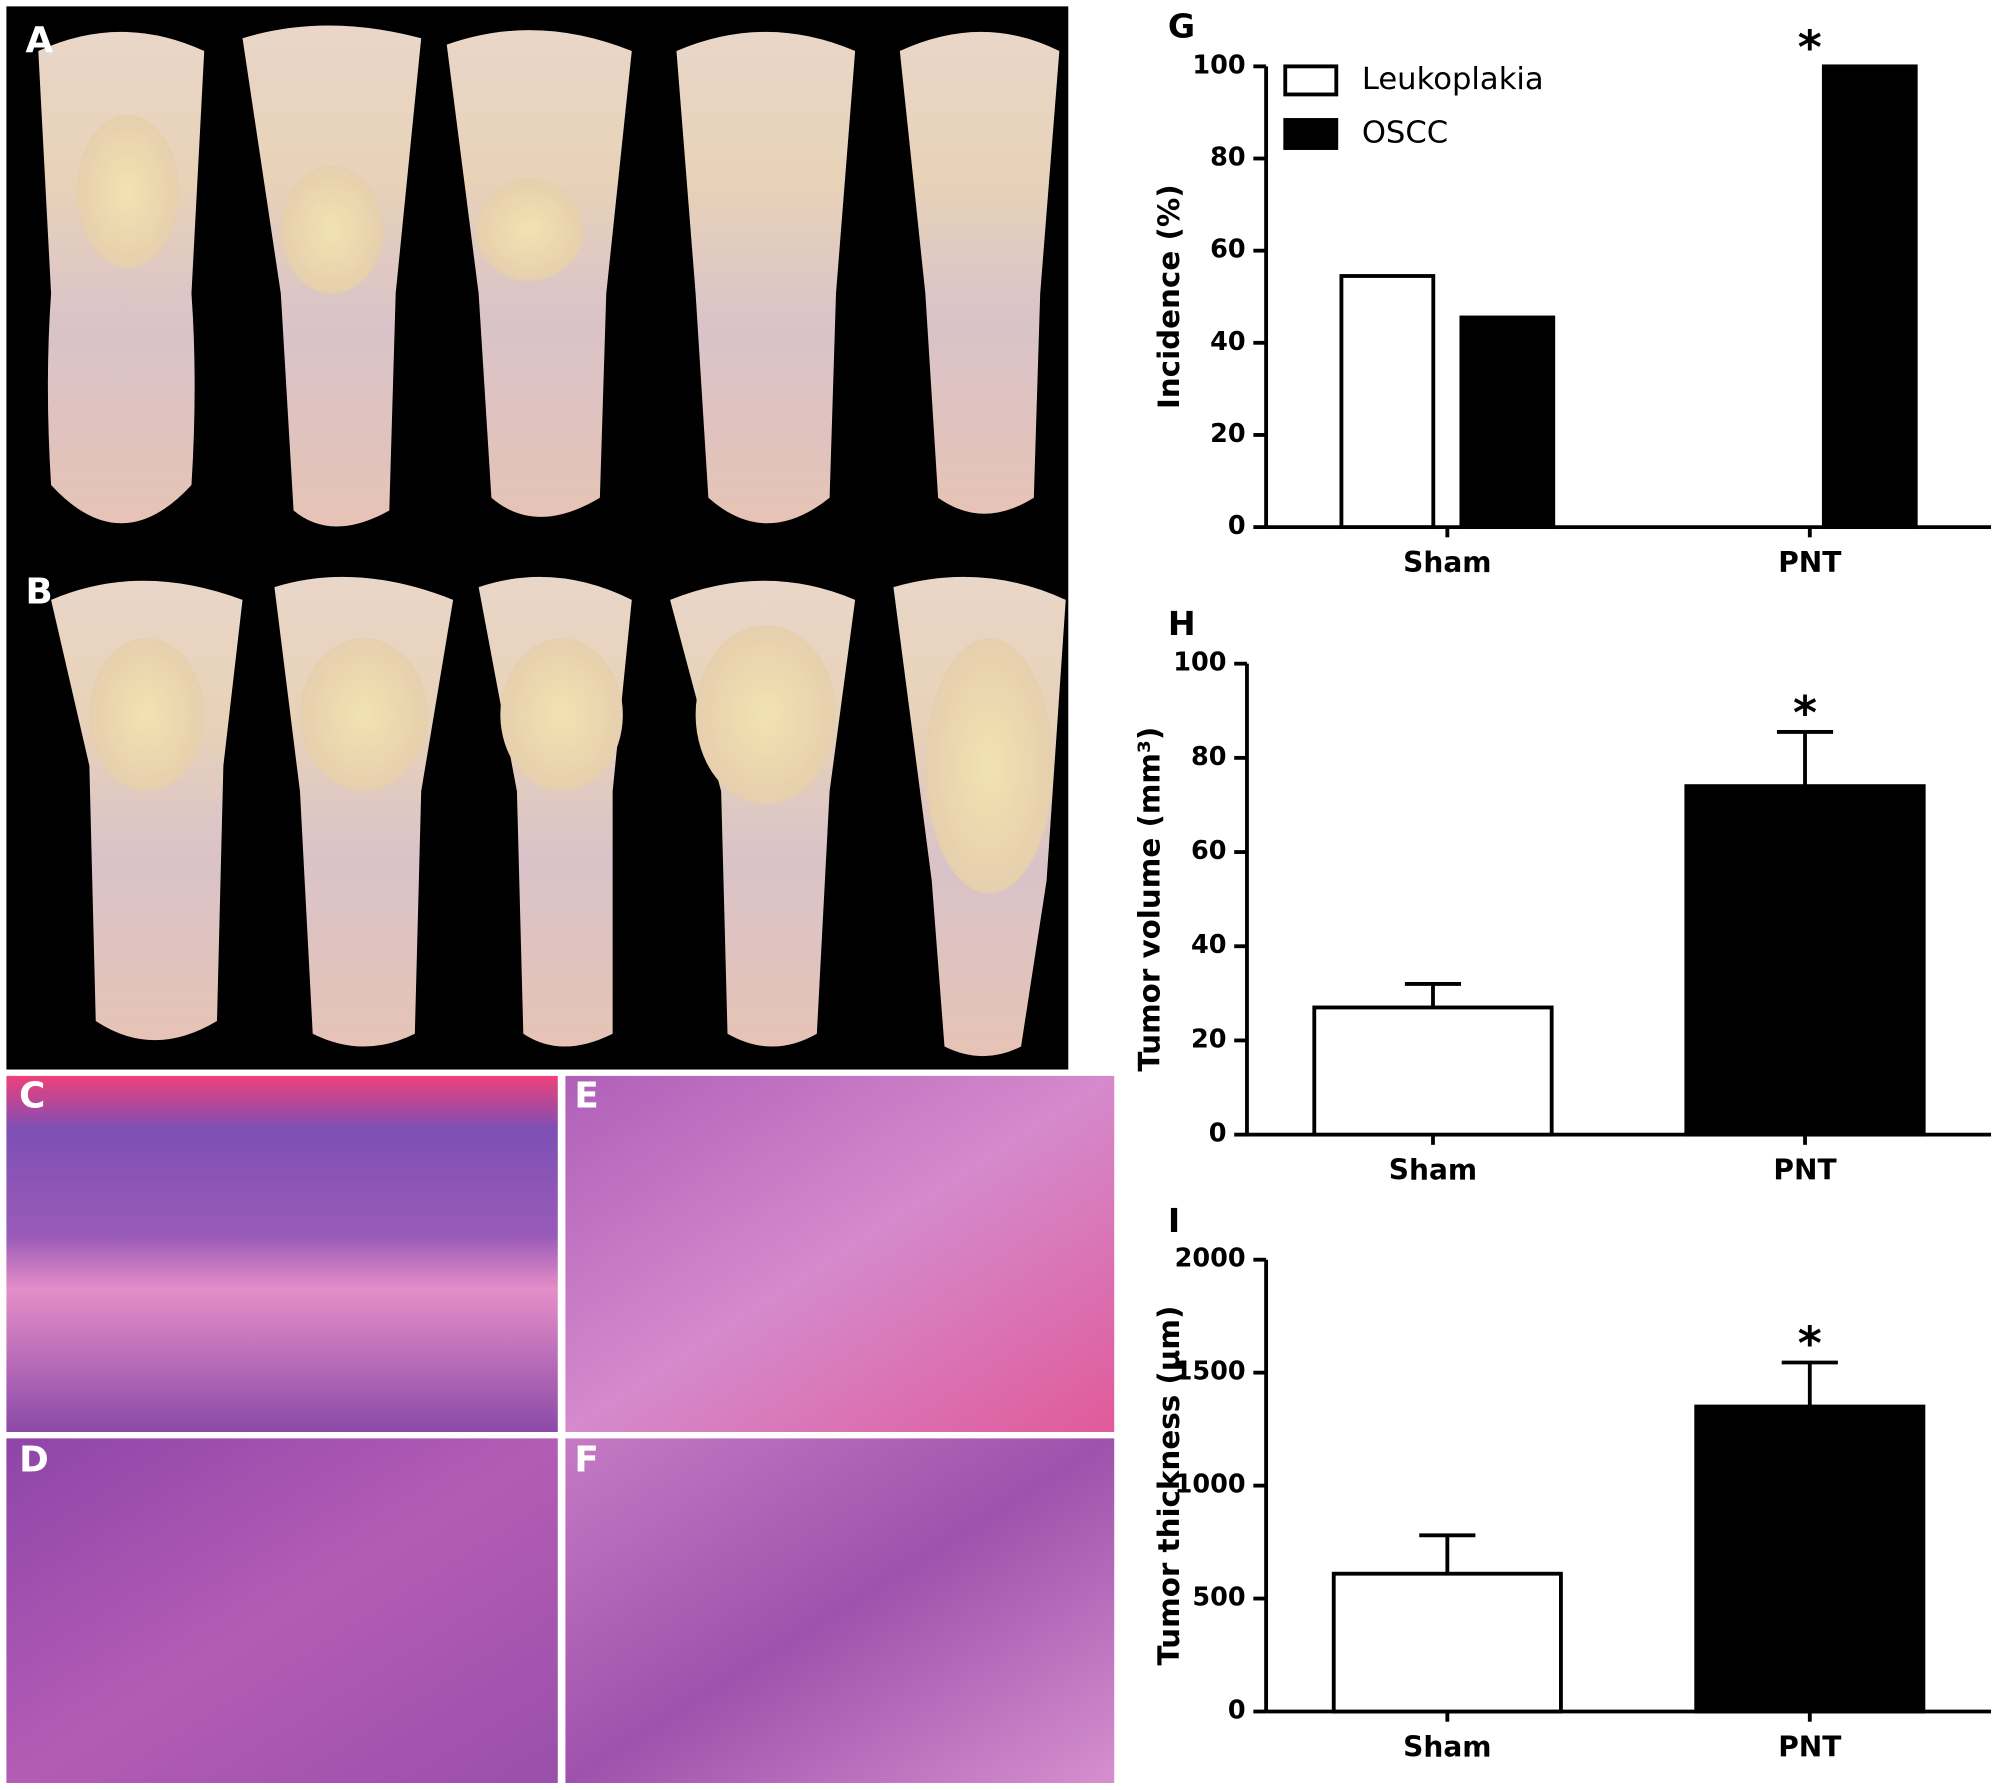 The image size is (2000, 1790). Describe the element at coordinates (1150, 899) in the screenshot. I see `y-axis-label: Tumor volume (mm³)` at that location.